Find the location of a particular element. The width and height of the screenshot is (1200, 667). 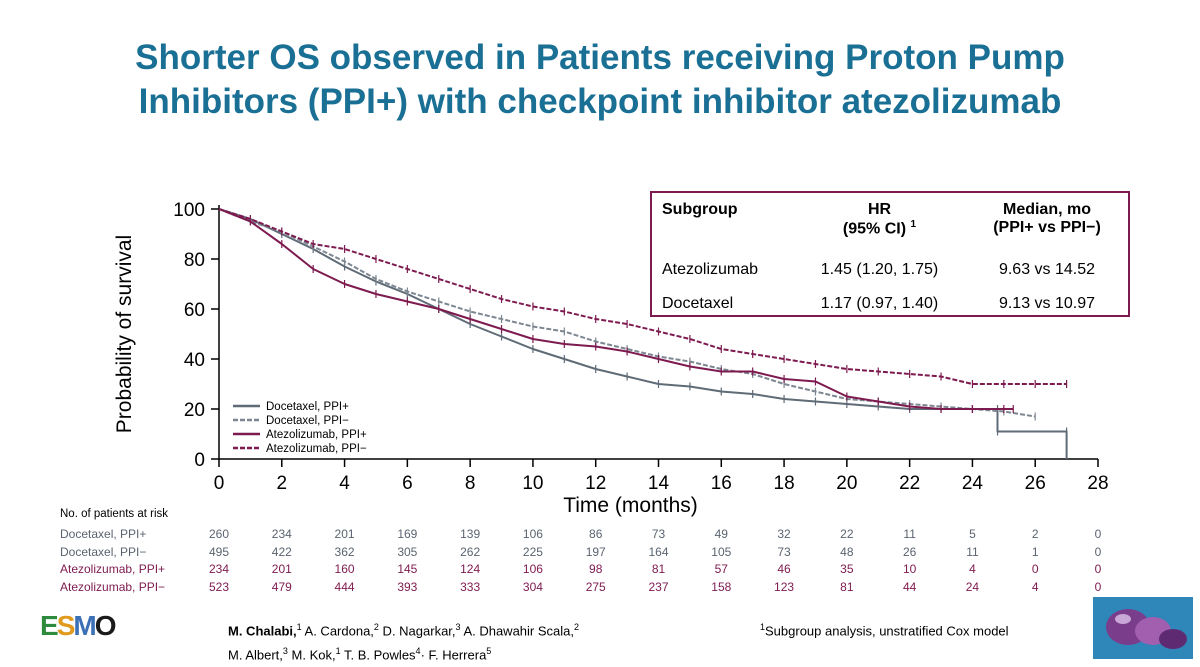

risk-count: 105 is located at coordinates (721, 551).